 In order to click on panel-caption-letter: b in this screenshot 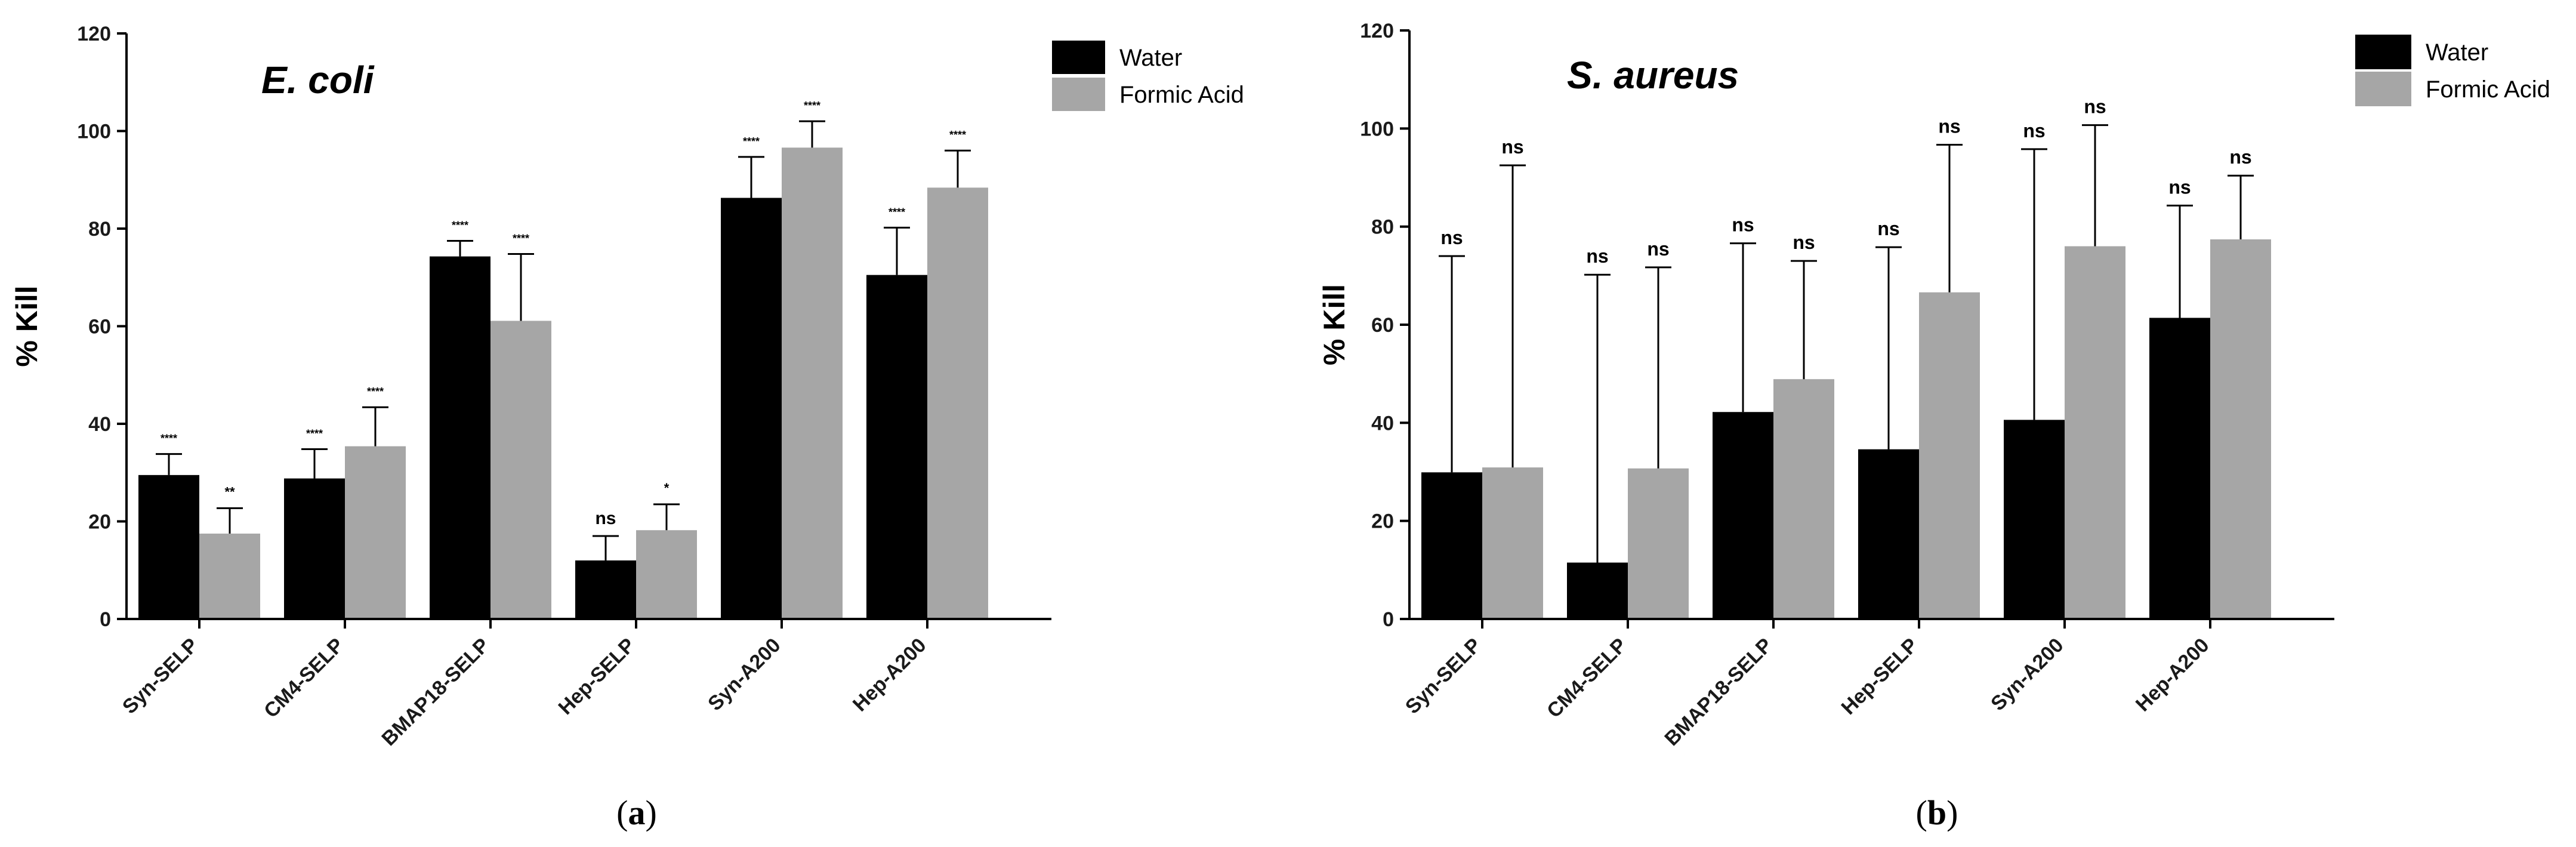, I will do `click(1936, 812)`.